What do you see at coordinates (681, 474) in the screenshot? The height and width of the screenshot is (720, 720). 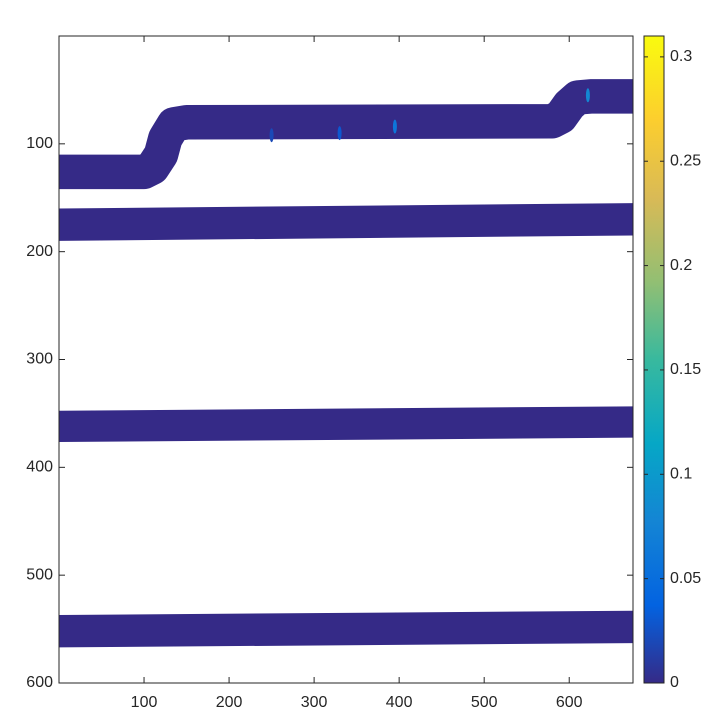 I see `colorbar-tick-label: 0.1` at bounding box center [681, 474].